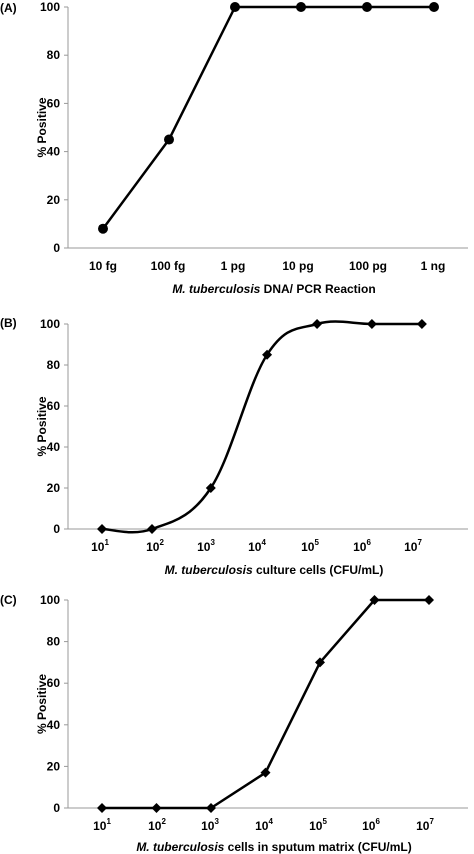 The height and width of the screenshot is (854, 474). Describe the element at coordinates (297, 266) in the screenshot. I see `x-tick-label: 10 pg` at that location.